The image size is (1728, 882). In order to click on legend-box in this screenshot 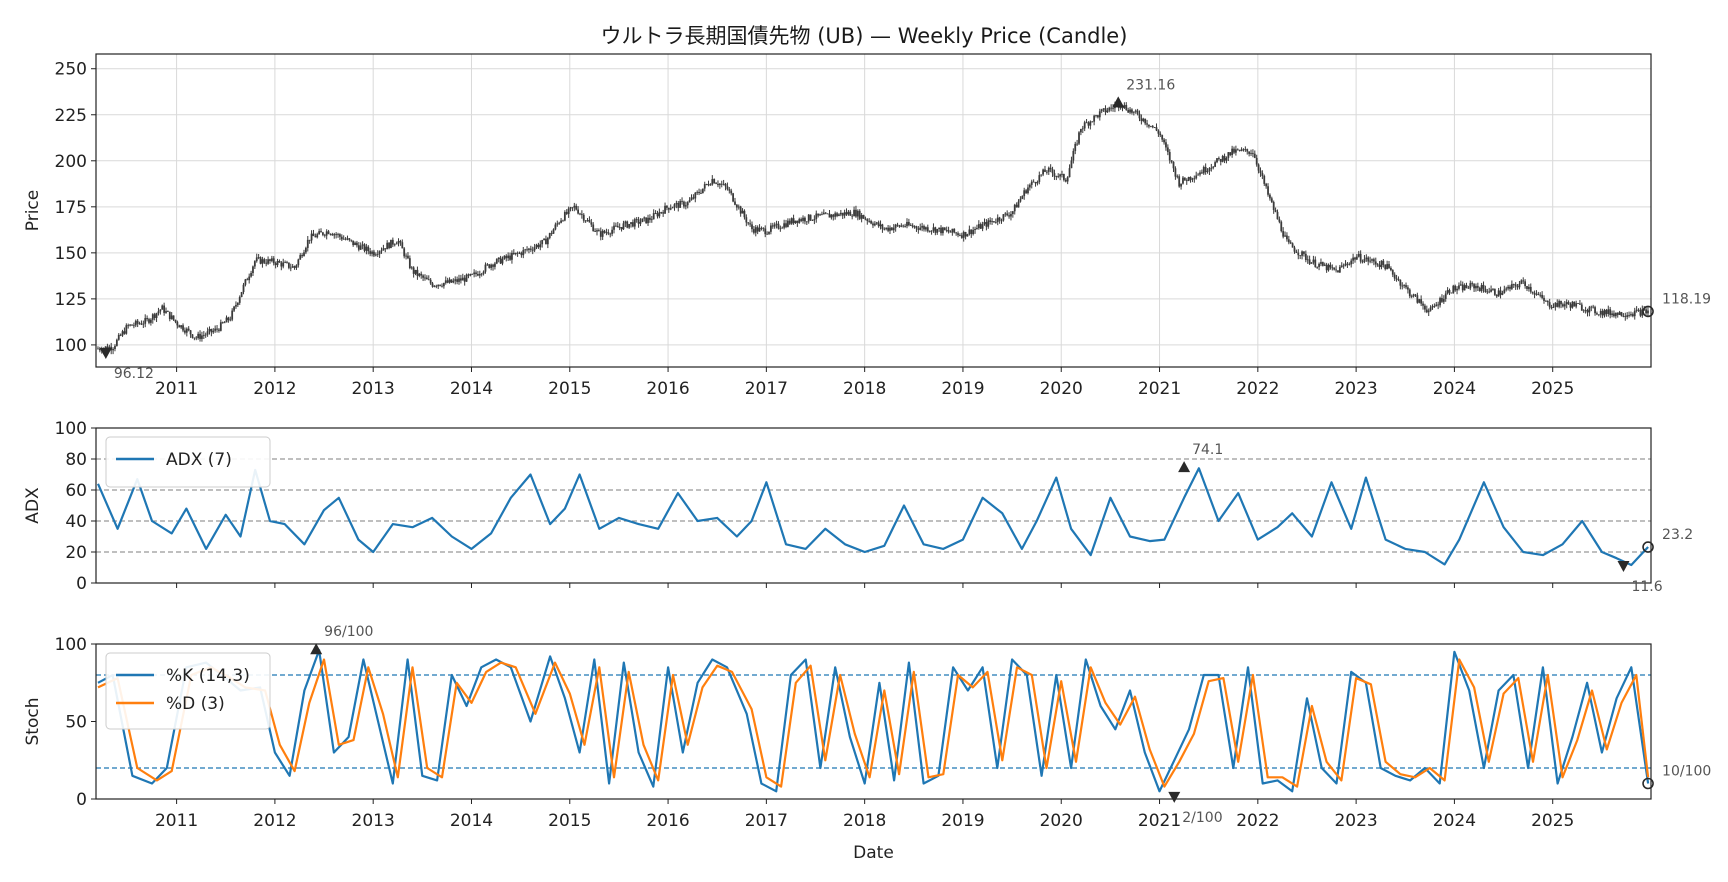, I will do `click(188, 691)`.